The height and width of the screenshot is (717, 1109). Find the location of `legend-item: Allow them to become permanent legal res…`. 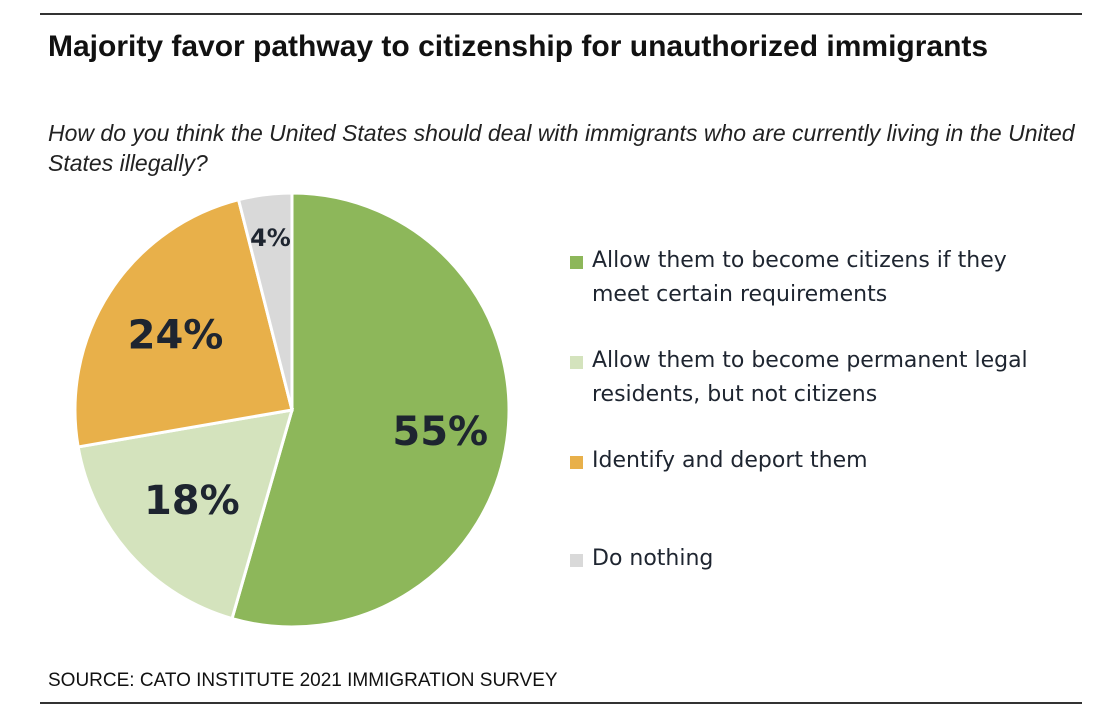

legend-item: Allow them to become permanent legal res… is located at coordinates (818, 394).